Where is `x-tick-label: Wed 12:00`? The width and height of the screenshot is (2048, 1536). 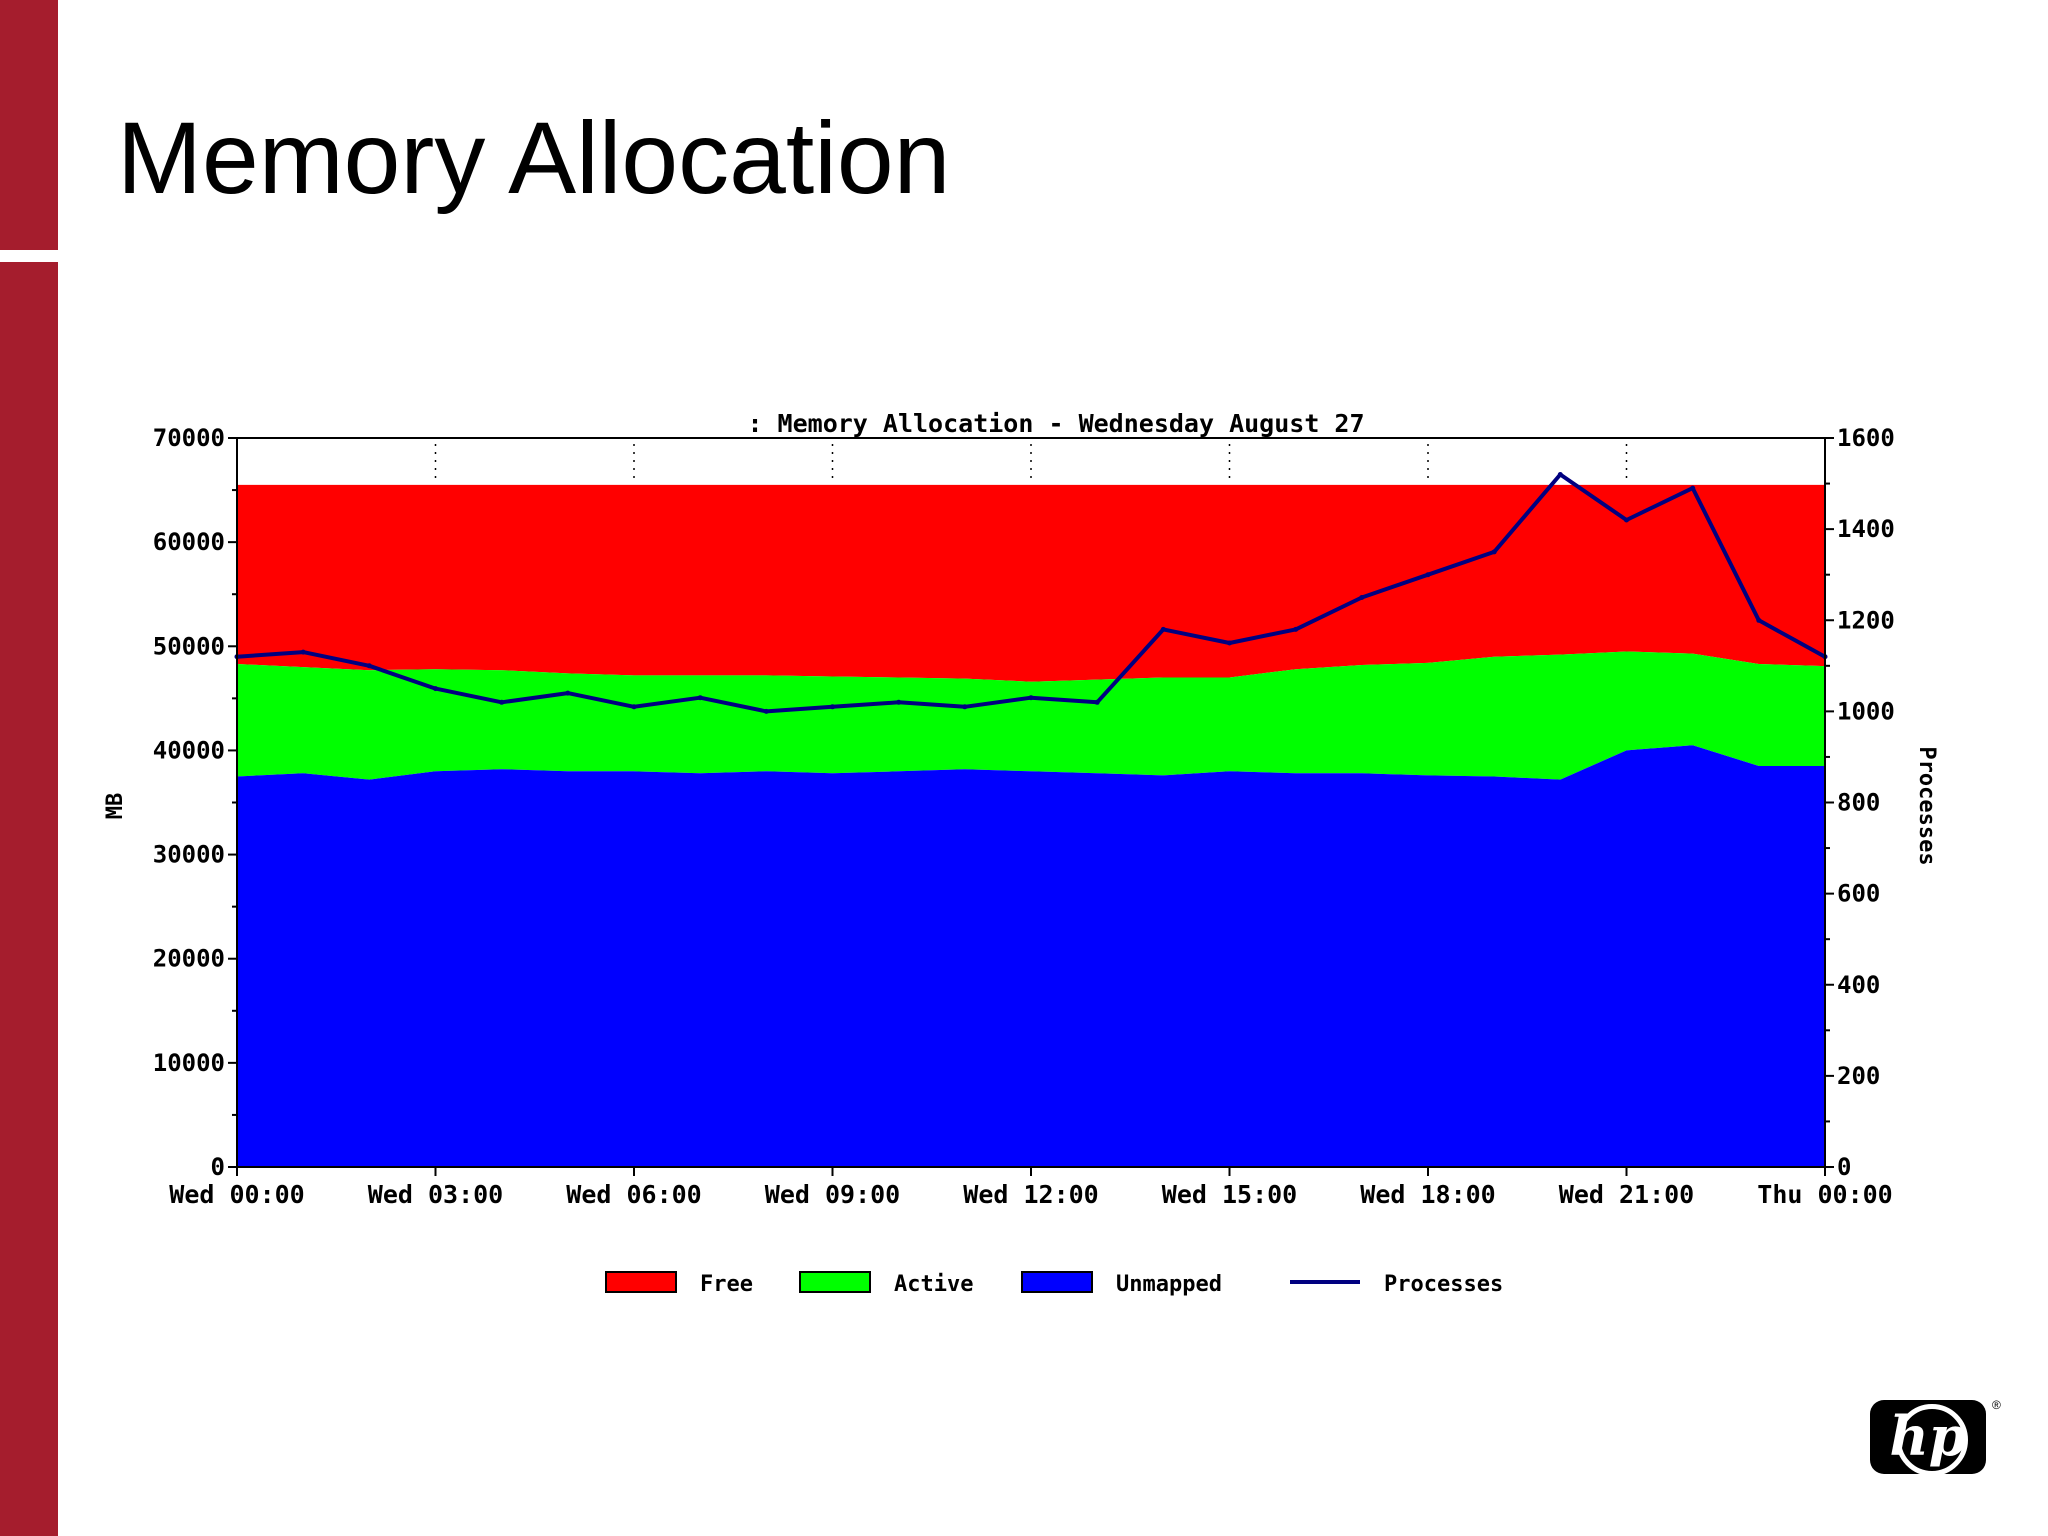
x-tick-label: Wed 12:00 is located at coordinates (1030, 1194).